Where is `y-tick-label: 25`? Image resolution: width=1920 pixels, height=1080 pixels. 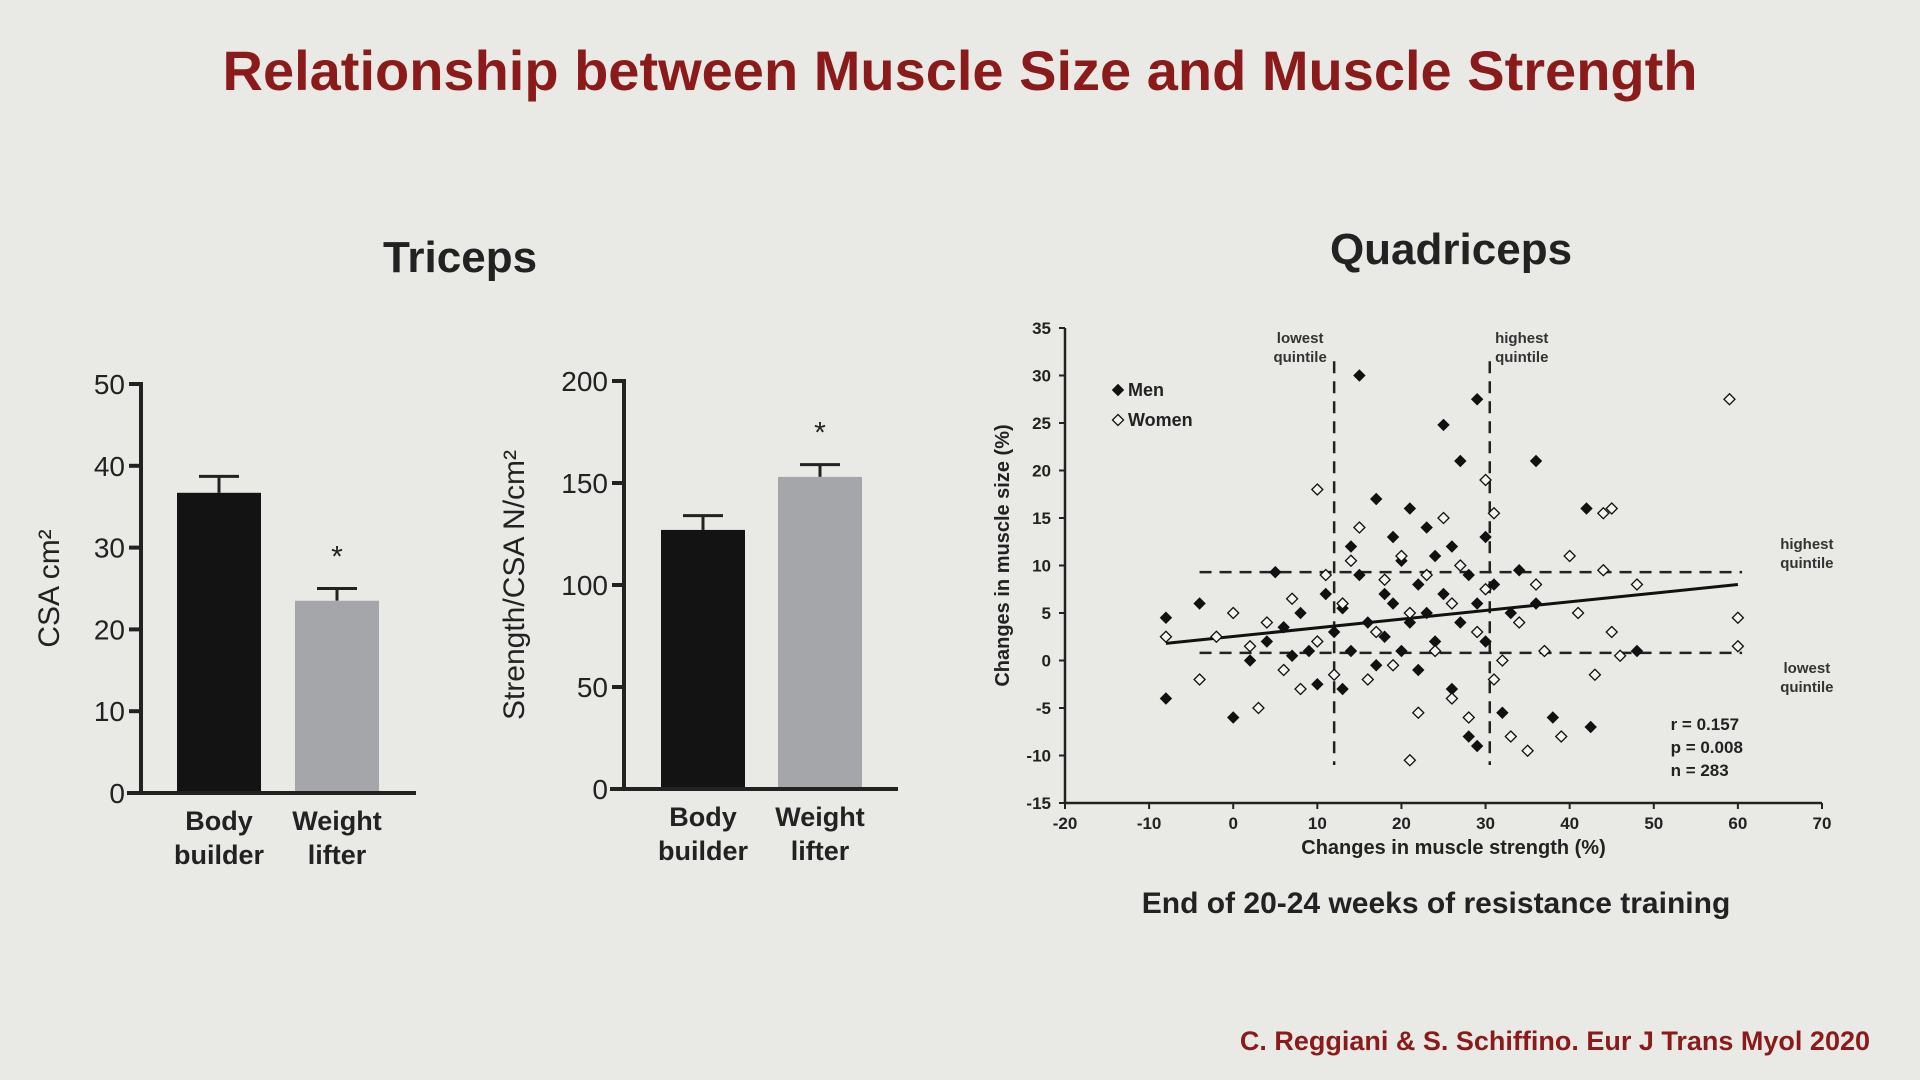
y-tick-label: 25 is located at coordinates (1041, 423).